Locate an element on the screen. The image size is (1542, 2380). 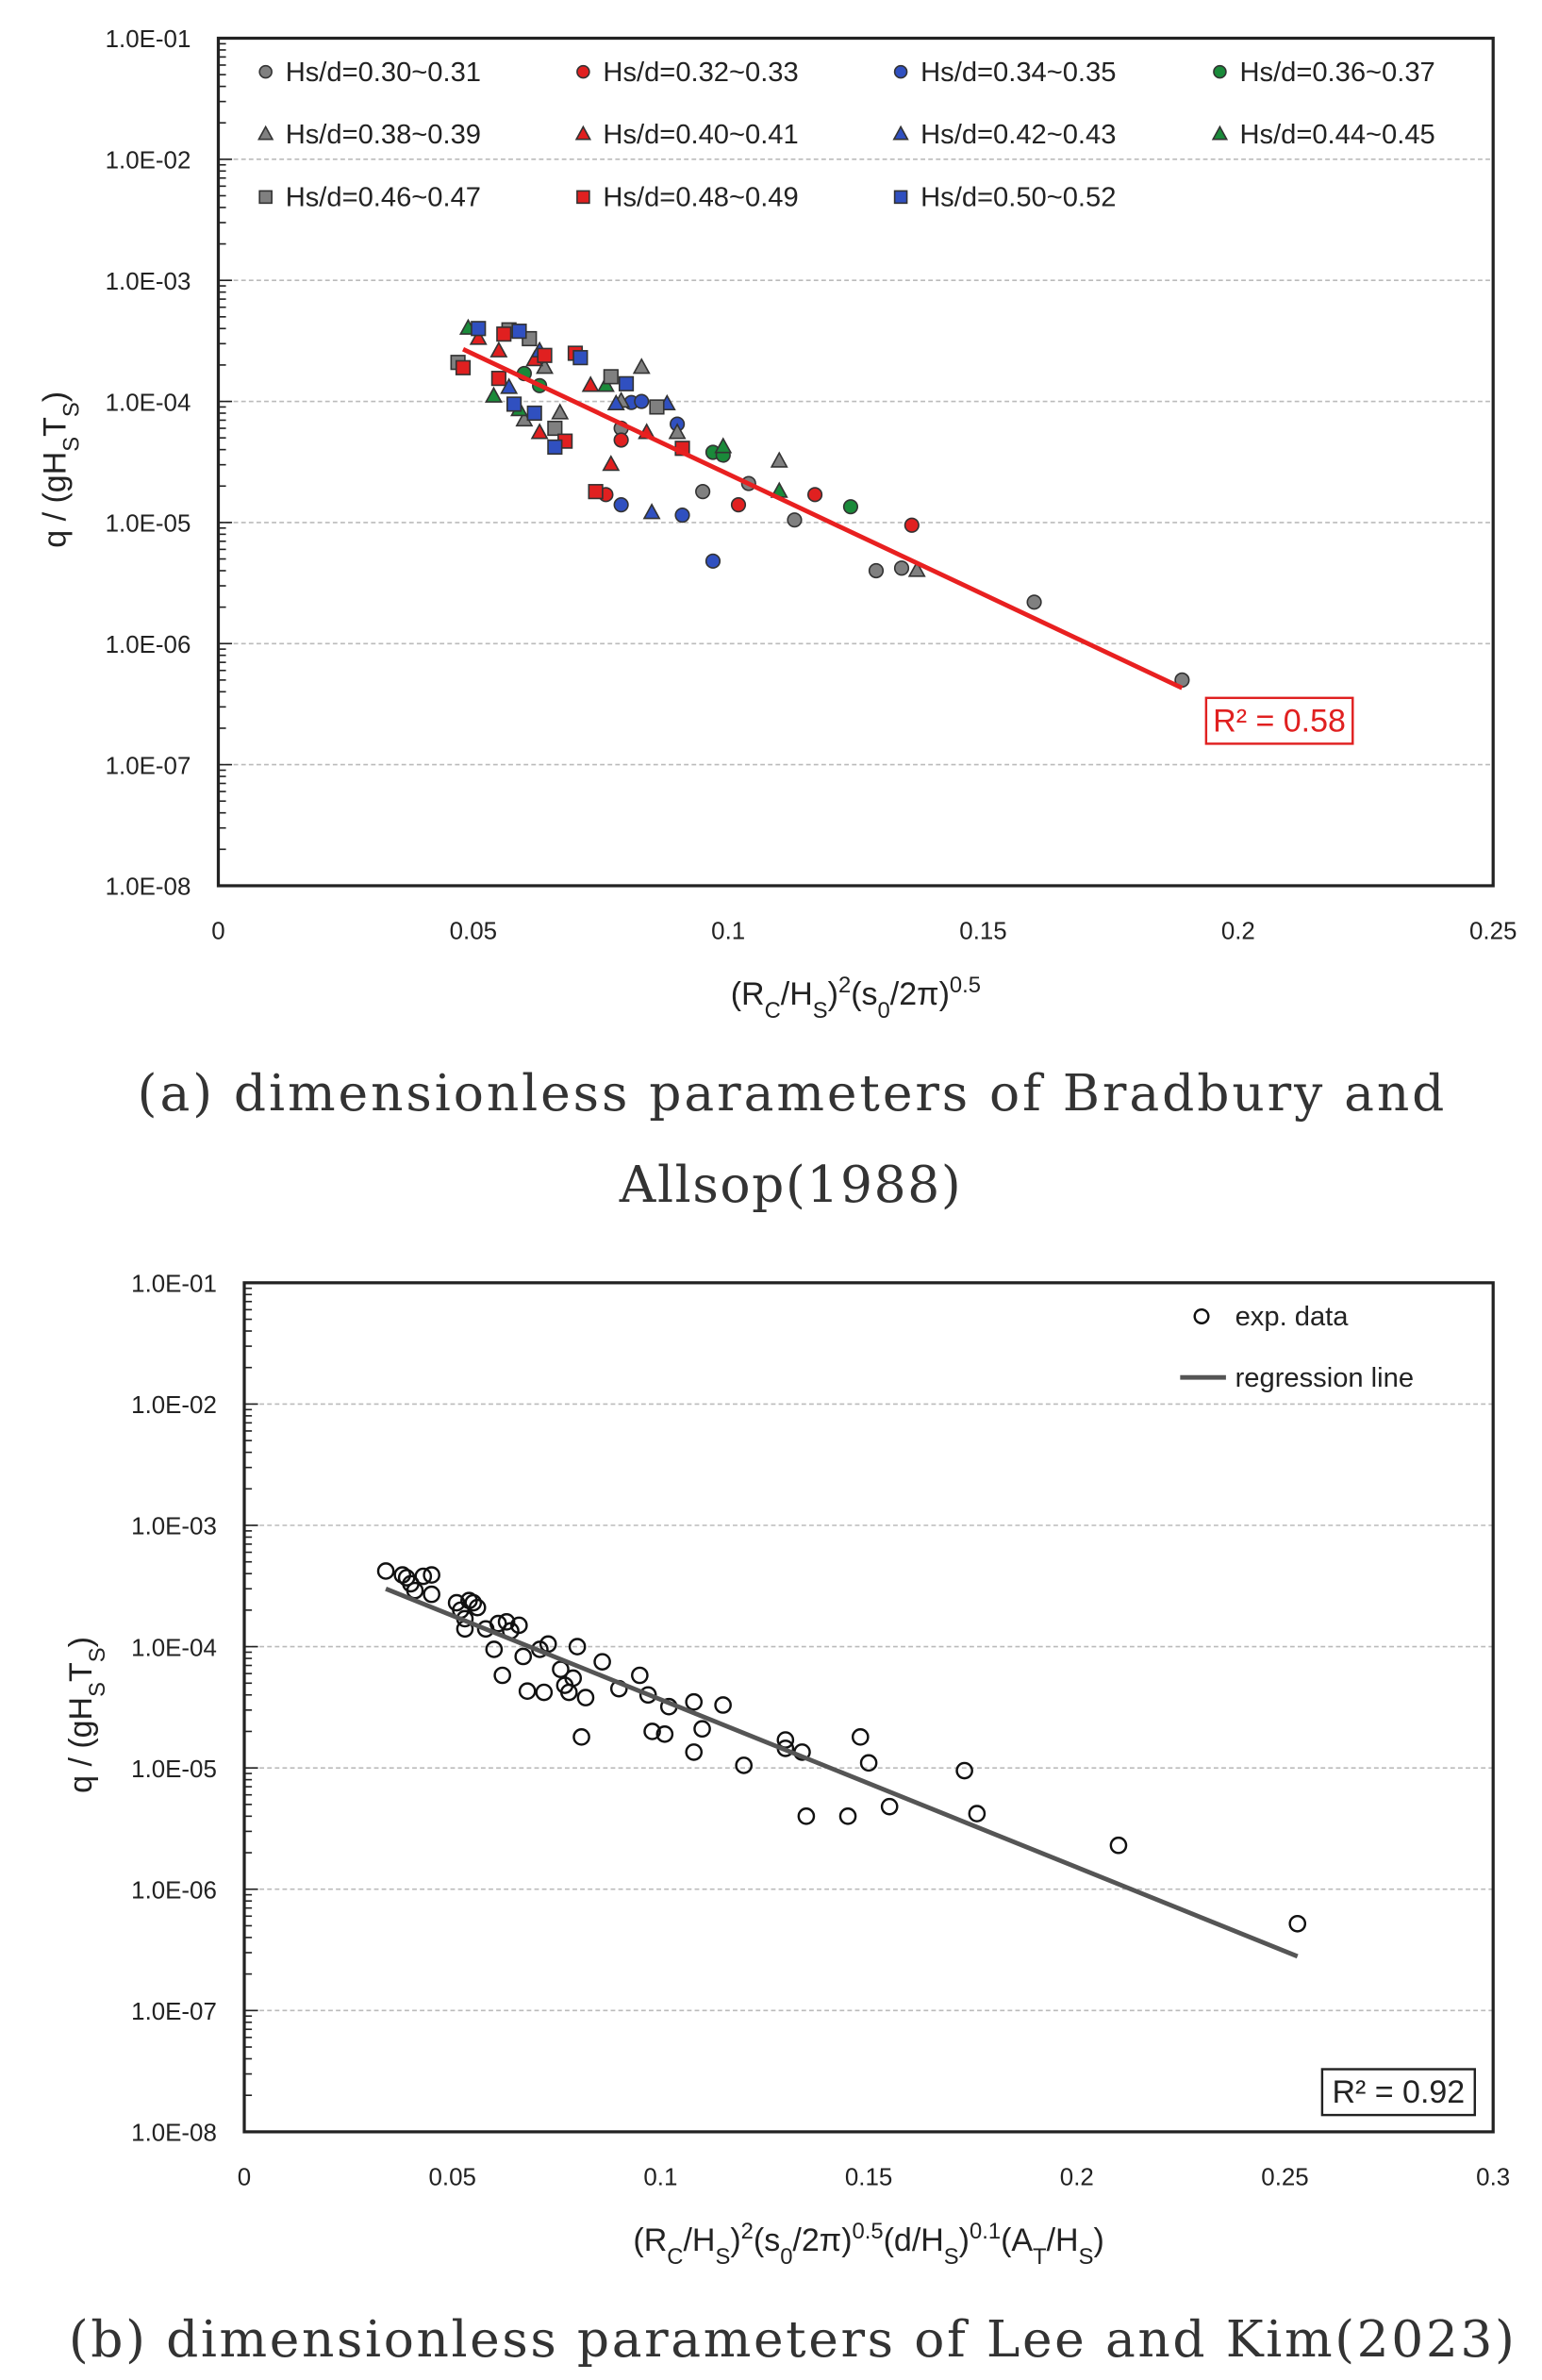
y-tick-label: 1.0E-06 is located at coordinates (148, 645).